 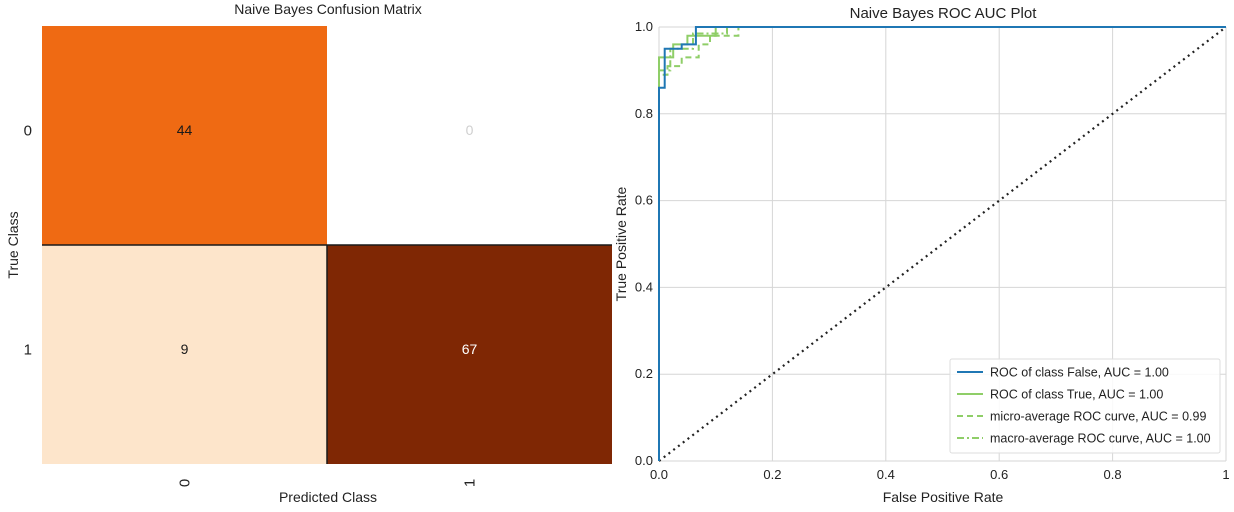 What do you see at coordinates (772, 474) in the screenshot?
I see `roc-xtick-1: 0.2` at bounding box center [772, 474].